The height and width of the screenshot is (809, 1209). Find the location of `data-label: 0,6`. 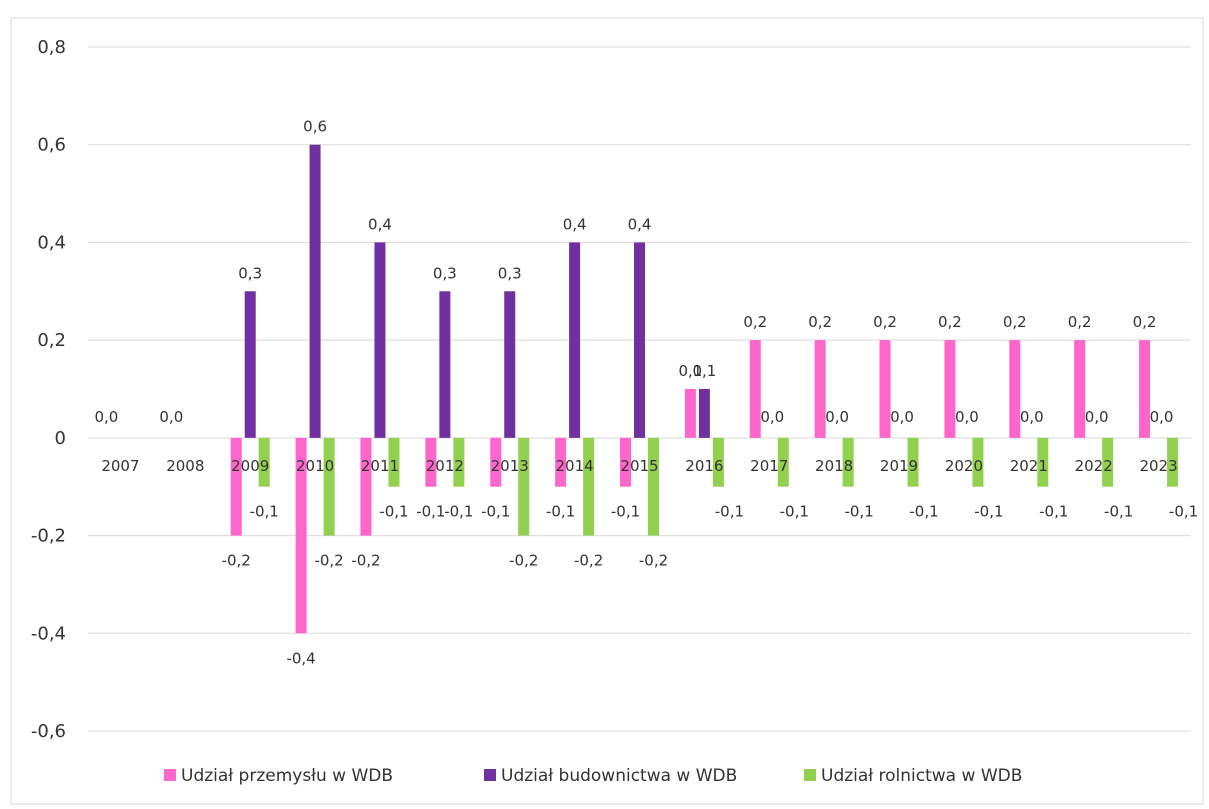

data-label: 0,6 is located at coordinates (315, 127).